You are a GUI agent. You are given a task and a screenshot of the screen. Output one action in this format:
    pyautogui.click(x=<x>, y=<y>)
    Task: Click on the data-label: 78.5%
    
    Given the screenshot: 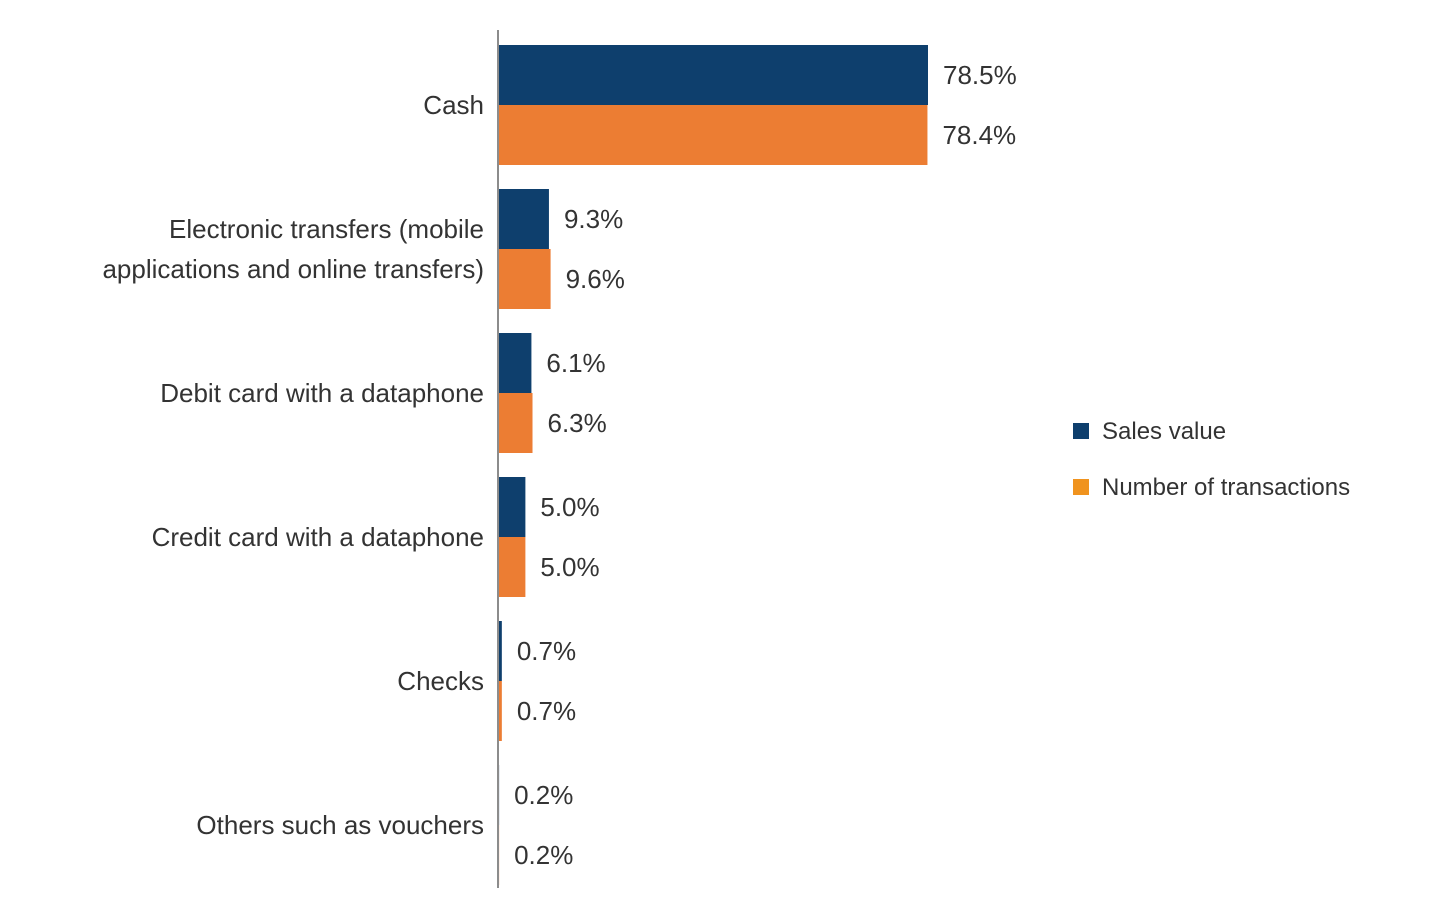 What is the action you would take?
    pyautogui.click(x=980, y=75)
    